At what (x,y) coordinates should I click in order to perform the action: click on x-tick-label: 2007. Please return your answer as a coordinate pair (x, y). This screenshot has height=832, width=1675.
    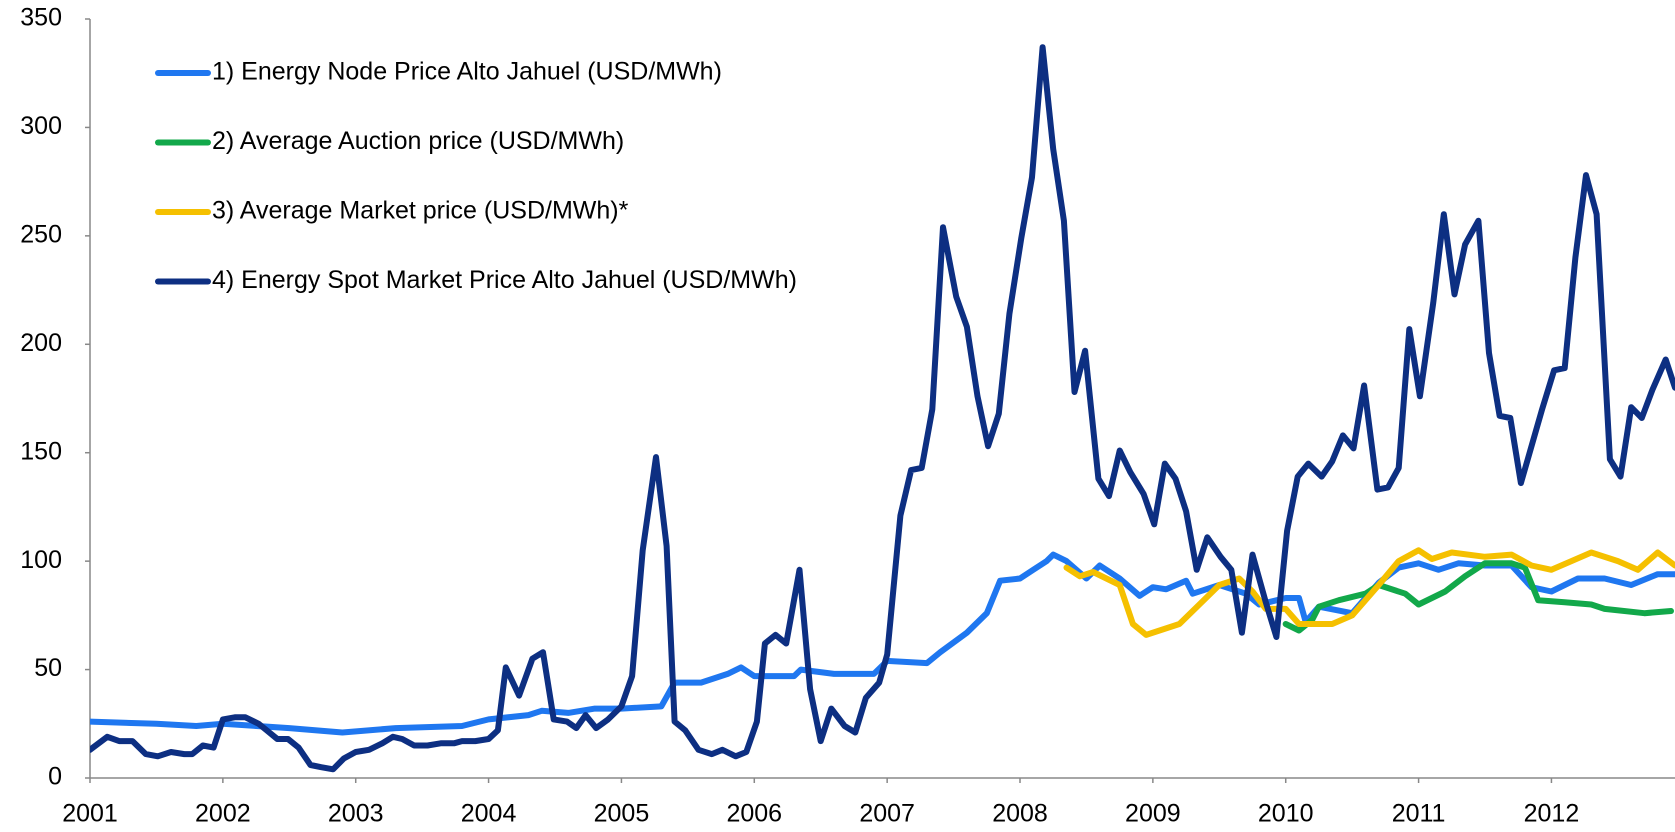
    Looking at the image, I should click on (887, 814).